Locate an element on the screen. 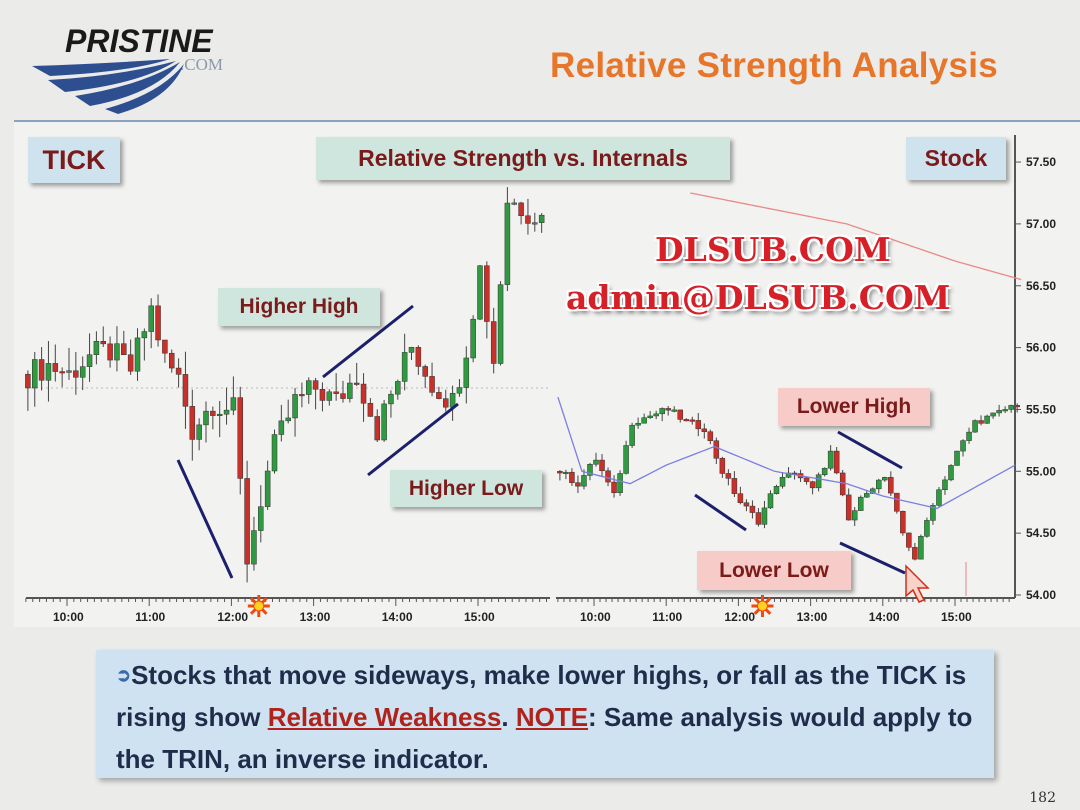 This screenshot has width=1080, height=810. y-tick-label: 54.00 is located at coordinates (1041, 595).